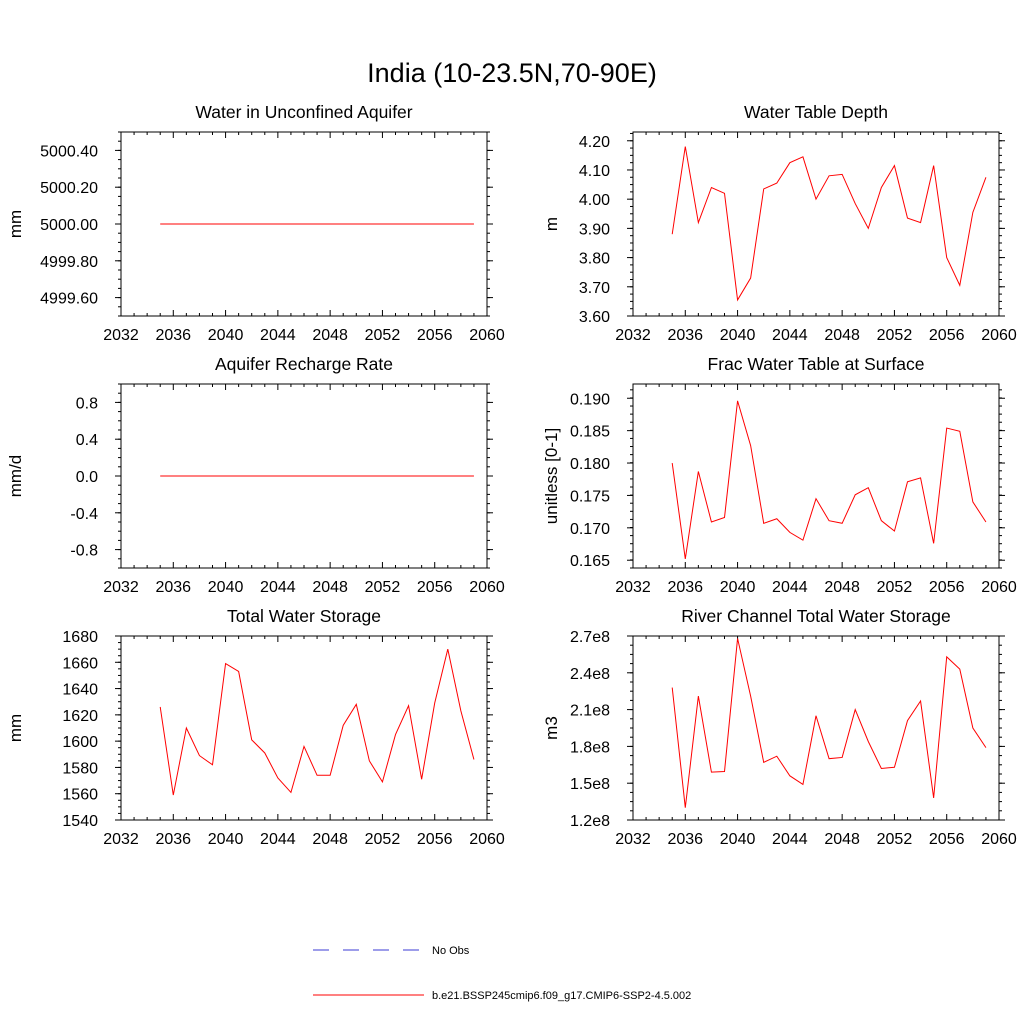 This screenshot has height=1024, width=1024. I want to click on y-tick-label: 2.7e8, so click(590, 637).